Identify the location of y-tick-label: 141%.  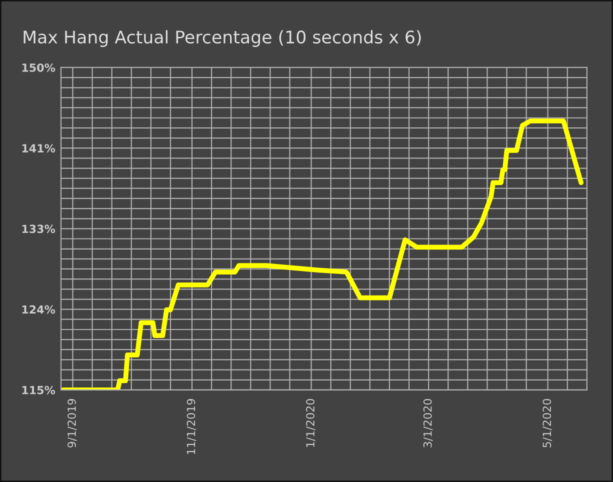
(39, 148).